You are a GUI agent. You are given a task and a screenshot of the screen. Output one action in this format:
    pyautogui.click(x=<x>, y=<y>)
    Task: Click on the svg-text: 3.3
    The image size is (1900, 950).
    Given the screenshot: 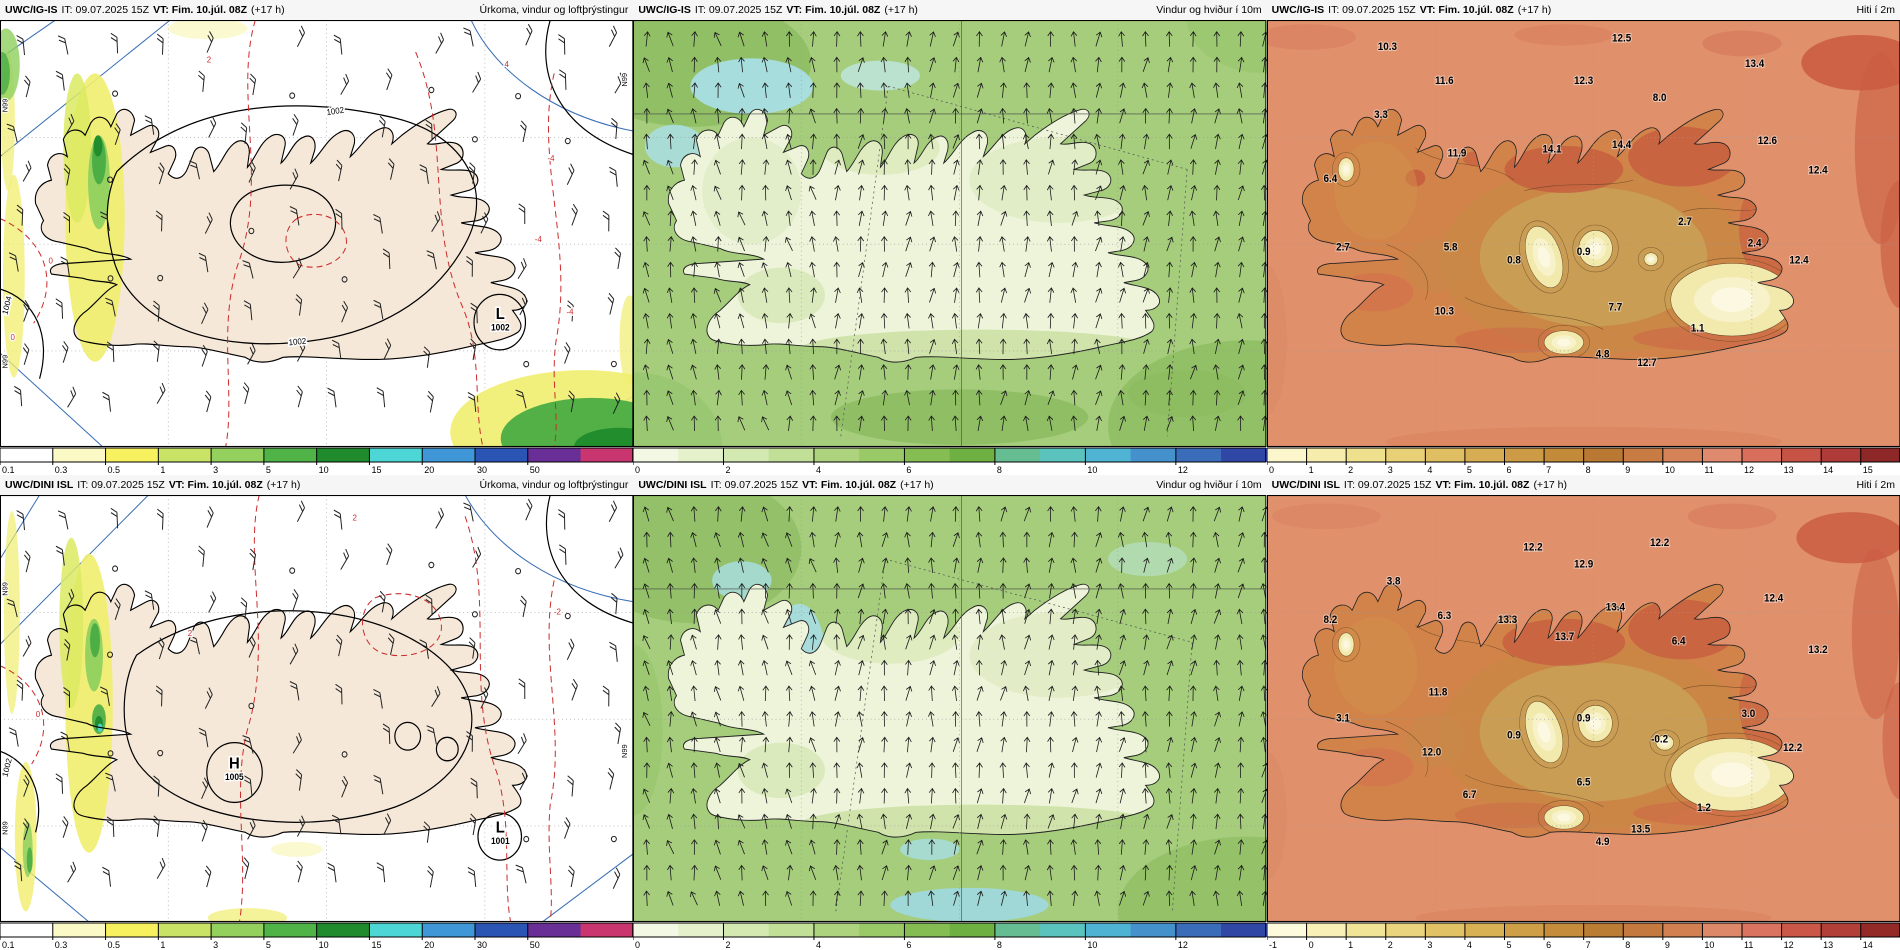 What is the action you would take?
    pyautogui.click(x=1381, y=115)
    